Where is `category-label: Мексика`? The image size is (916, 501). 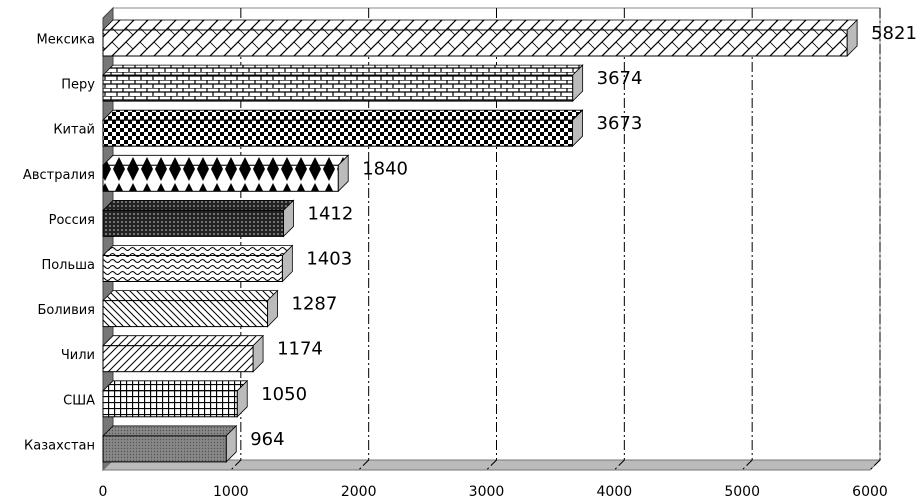 category-label: Мексика is located at coordinates (66, 40).